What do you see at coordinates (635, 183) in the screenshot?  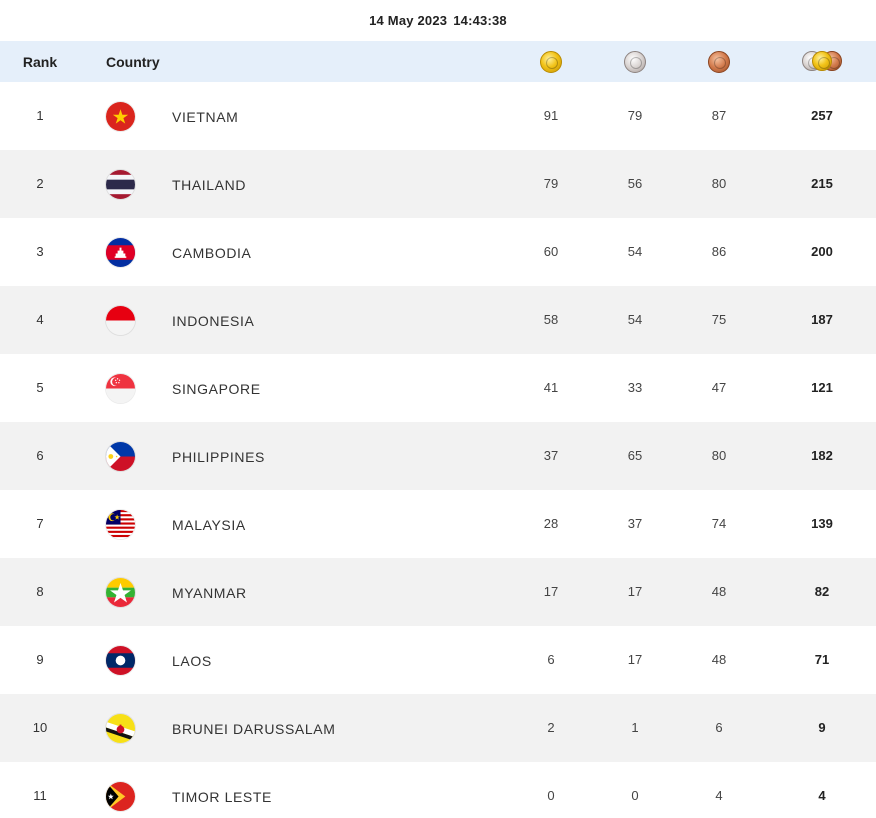 I see `silver-count: 56` at bounding box center [635, 183].